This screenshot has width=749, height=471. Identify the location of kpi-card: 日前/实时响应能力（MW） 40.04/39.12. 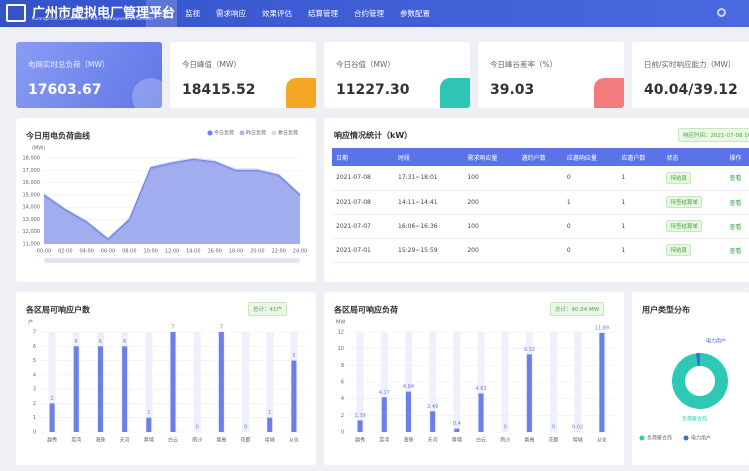
(690, 75).